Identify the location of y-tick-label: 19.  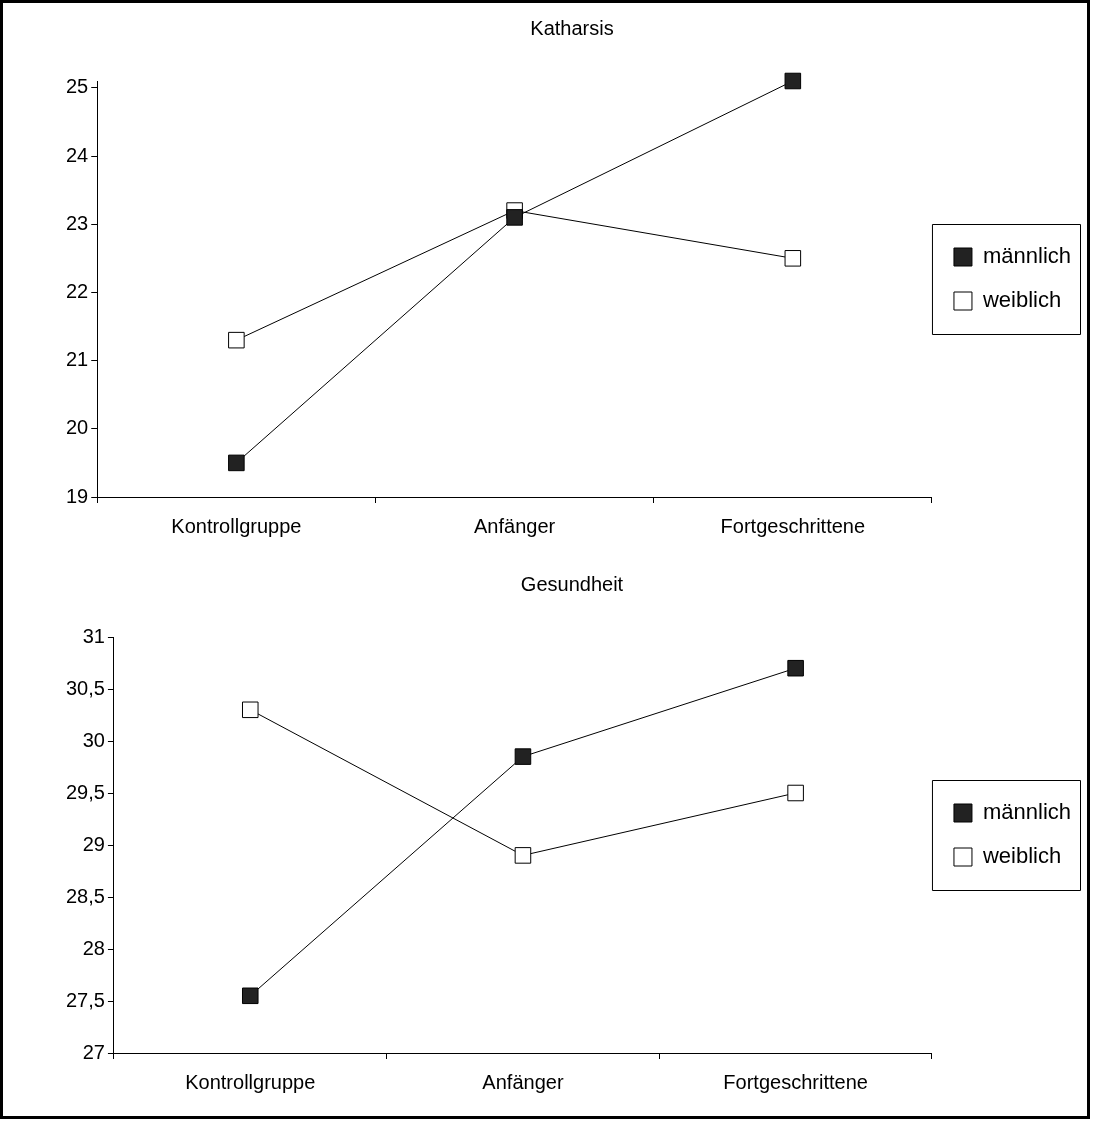
(77, 495).